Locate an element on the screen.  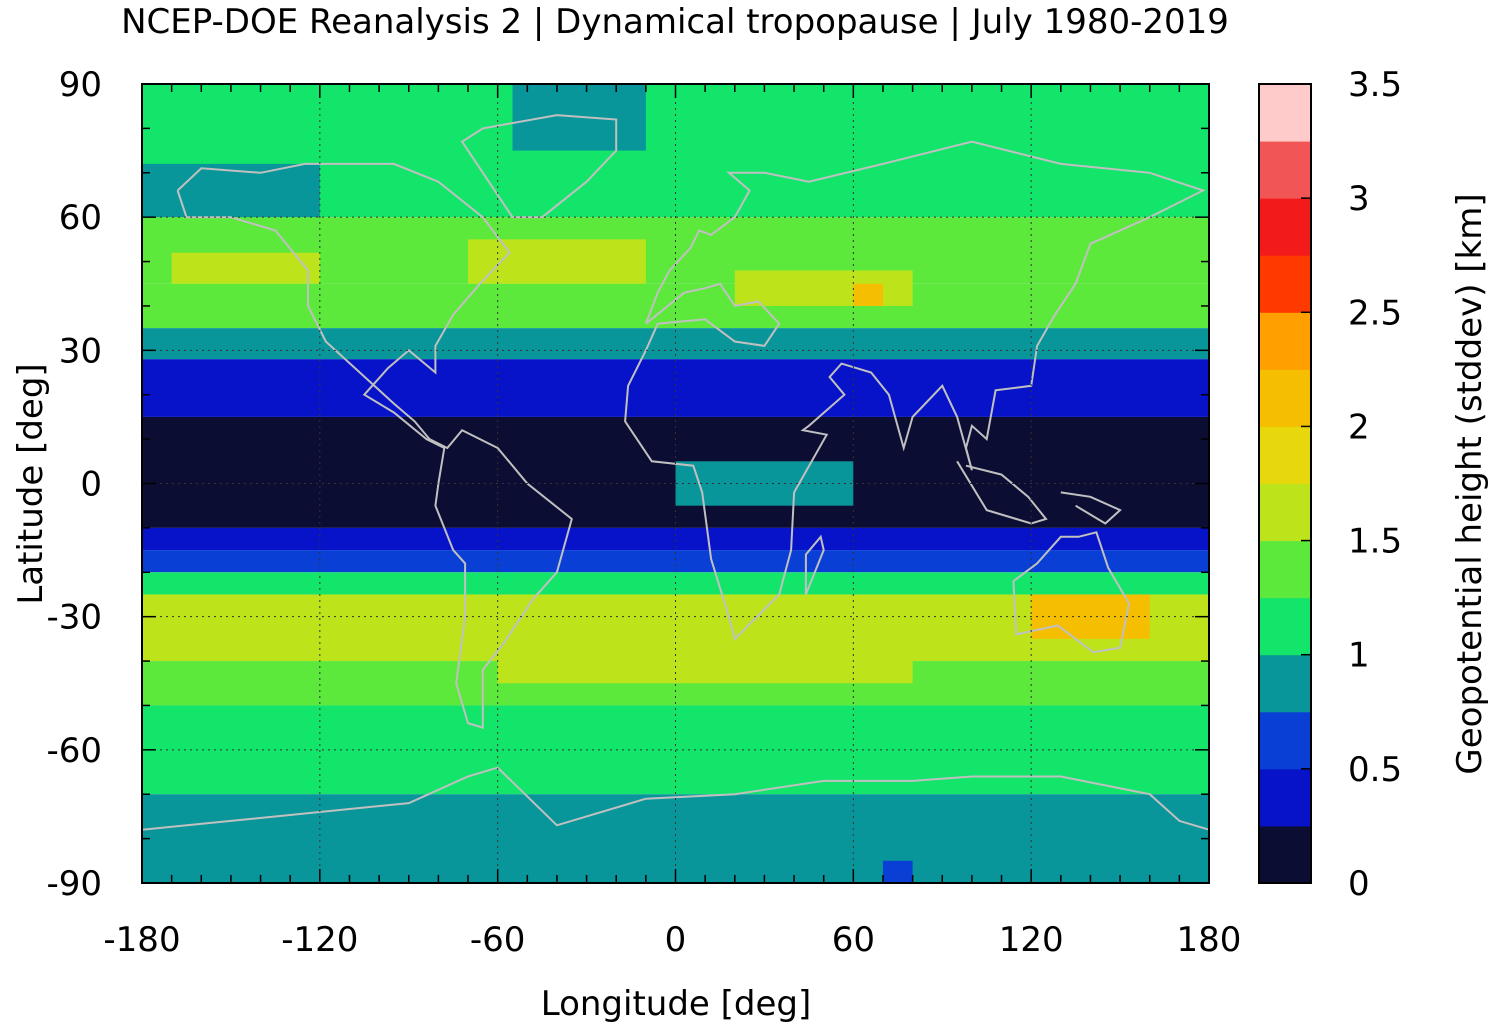
colorbar-tick-label: 3 is located at coordinates (1359, 199).